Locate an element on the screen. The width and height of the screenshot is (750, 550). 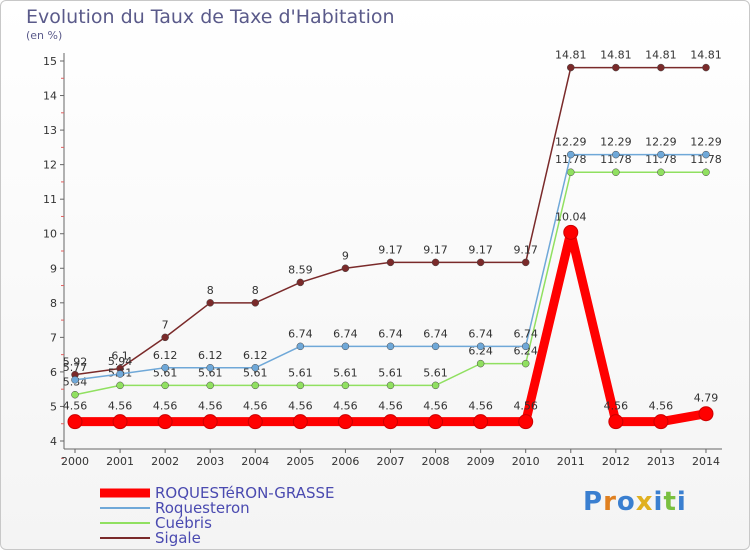
y-tick-label: 15 is located at coordinates (50, 61).